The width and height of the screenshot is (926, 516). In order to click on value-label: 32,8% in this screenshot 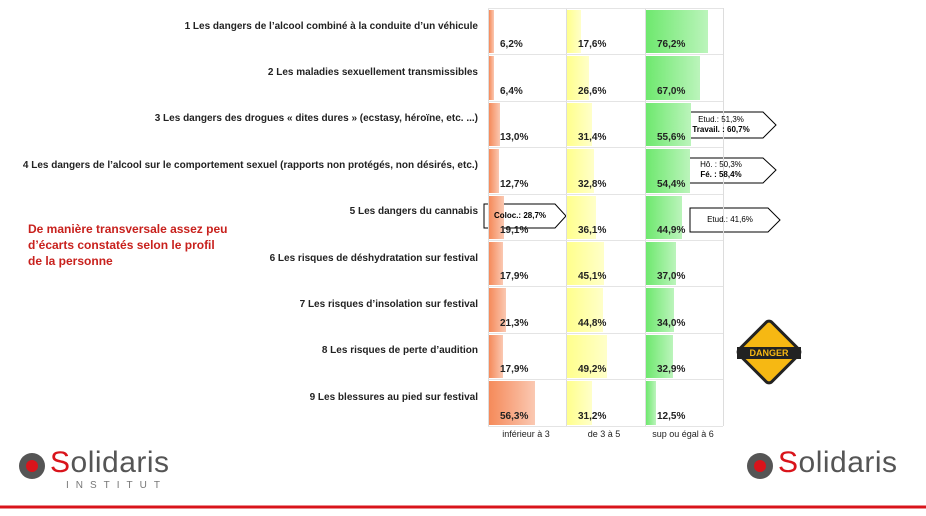, I will do `click(592, 184)`.